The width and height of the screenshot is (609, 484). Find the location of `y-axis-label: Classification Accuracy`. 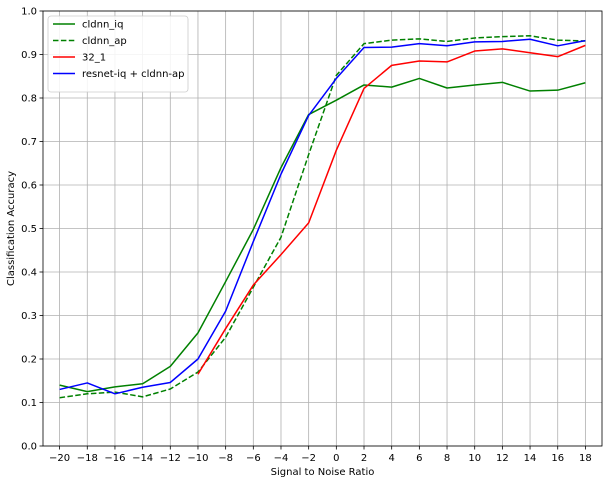

y-axis-label: Classification Accuracy is located at coordinates (11, 228).